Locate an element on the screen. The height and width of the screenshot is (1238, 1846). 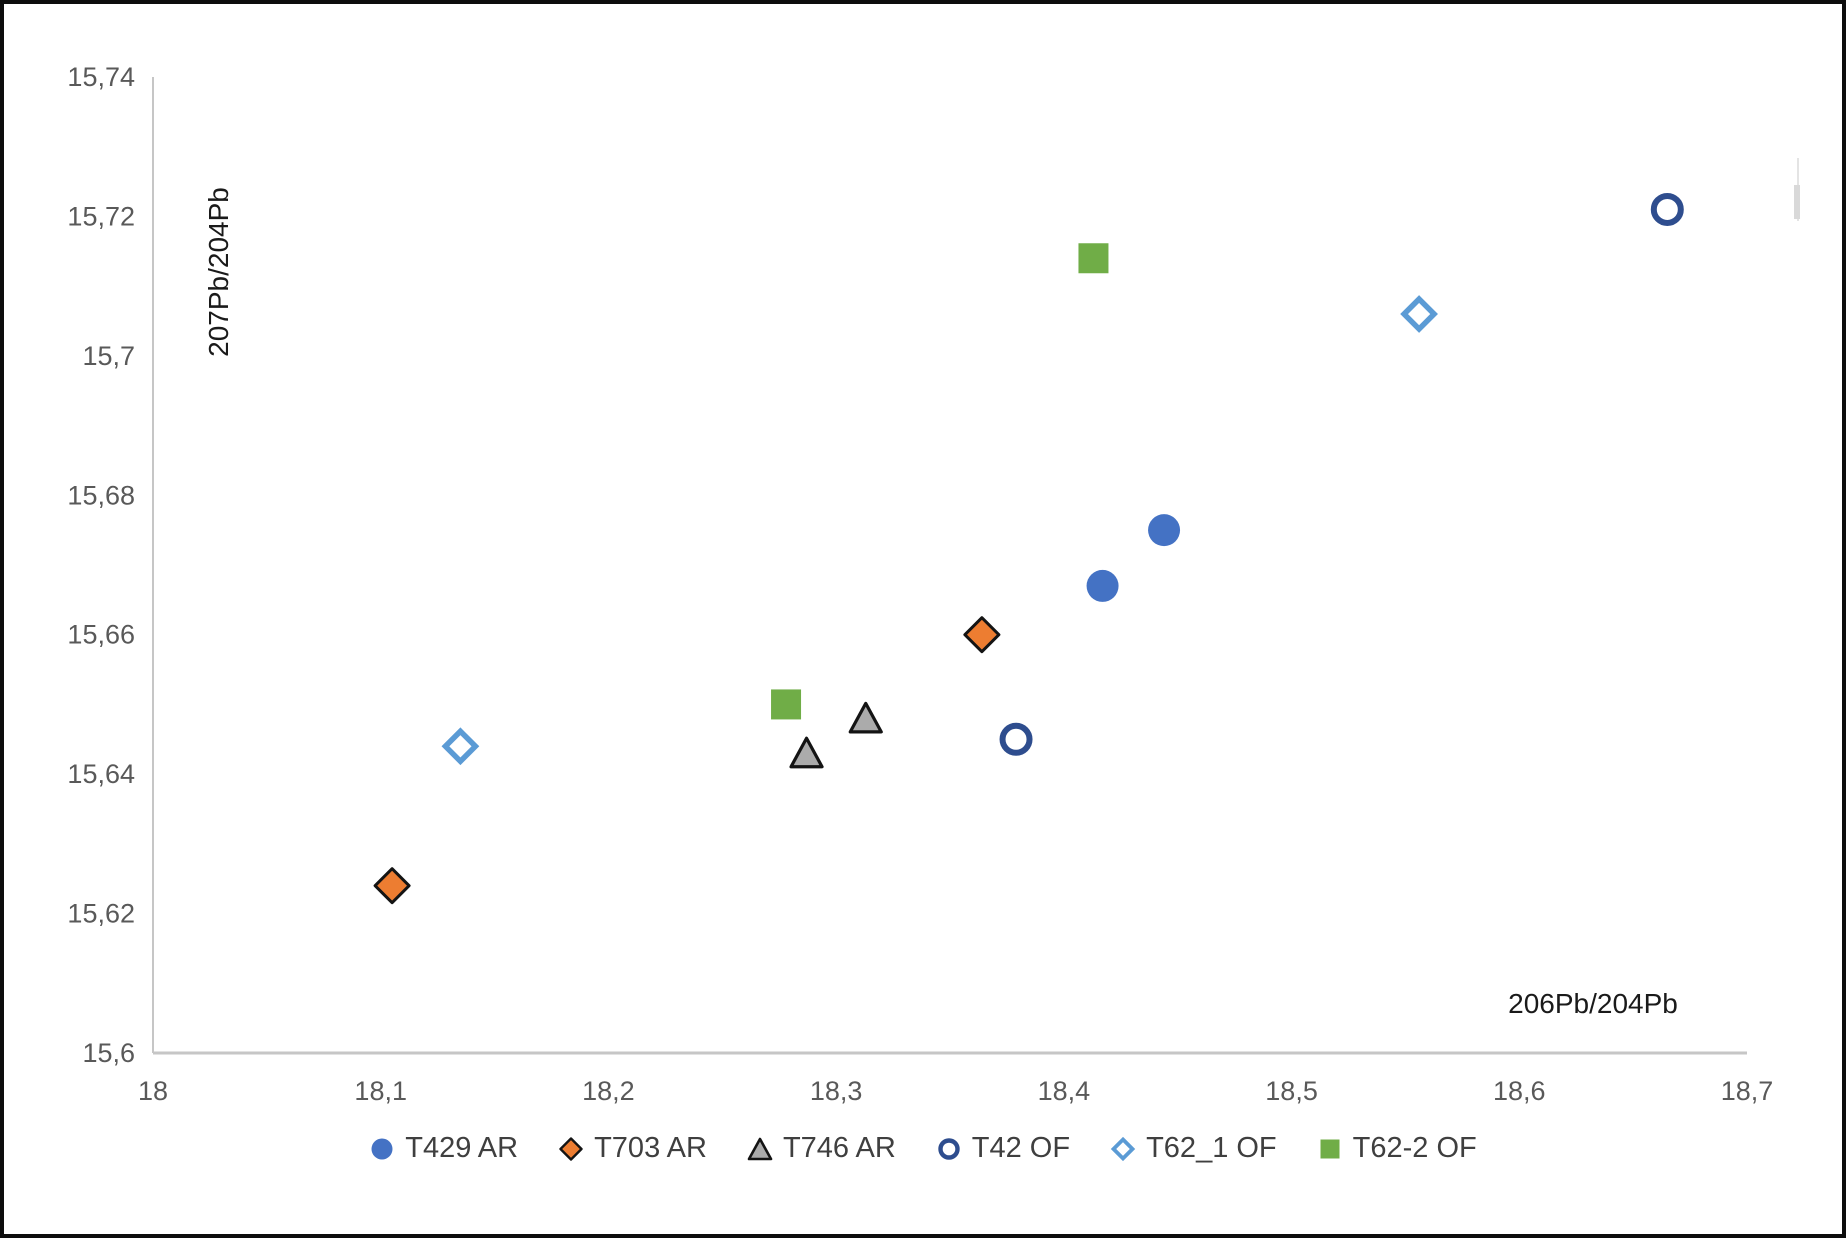
x-tick-label: 18,5 is located at coordinates (1291, 1091).